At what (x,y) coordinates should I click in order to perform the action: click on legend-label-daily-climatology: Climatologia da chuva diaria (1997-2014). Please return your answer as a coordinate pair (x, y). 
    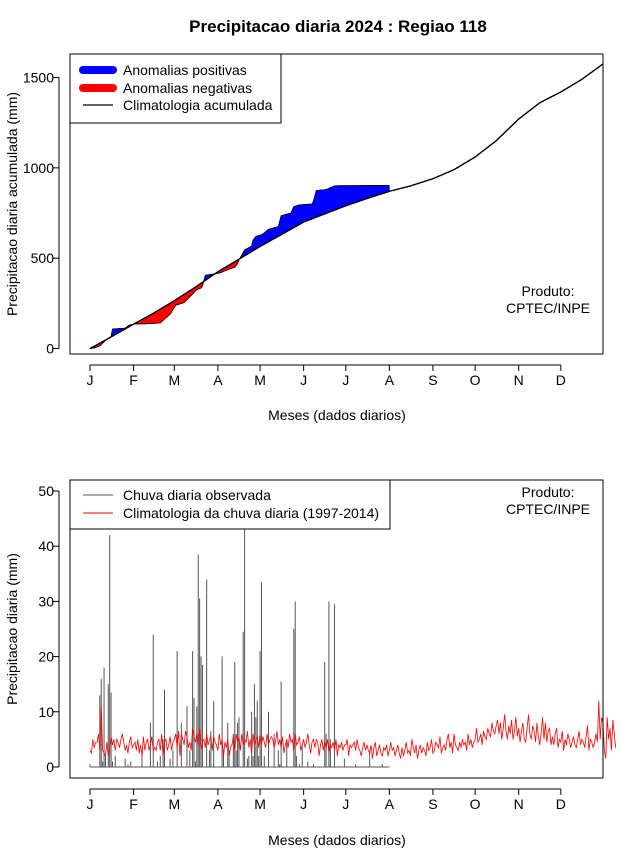
    Looking at the image, I should click on (251, 513).